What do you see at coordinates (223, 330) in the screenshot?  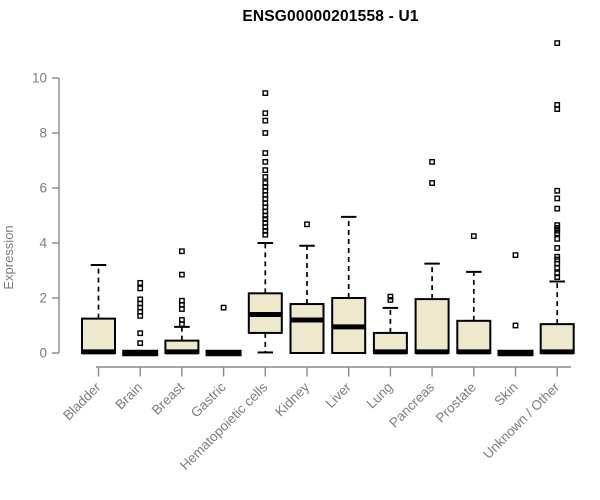 I see `boxplot-gastric` at bounding box center [223, 330].